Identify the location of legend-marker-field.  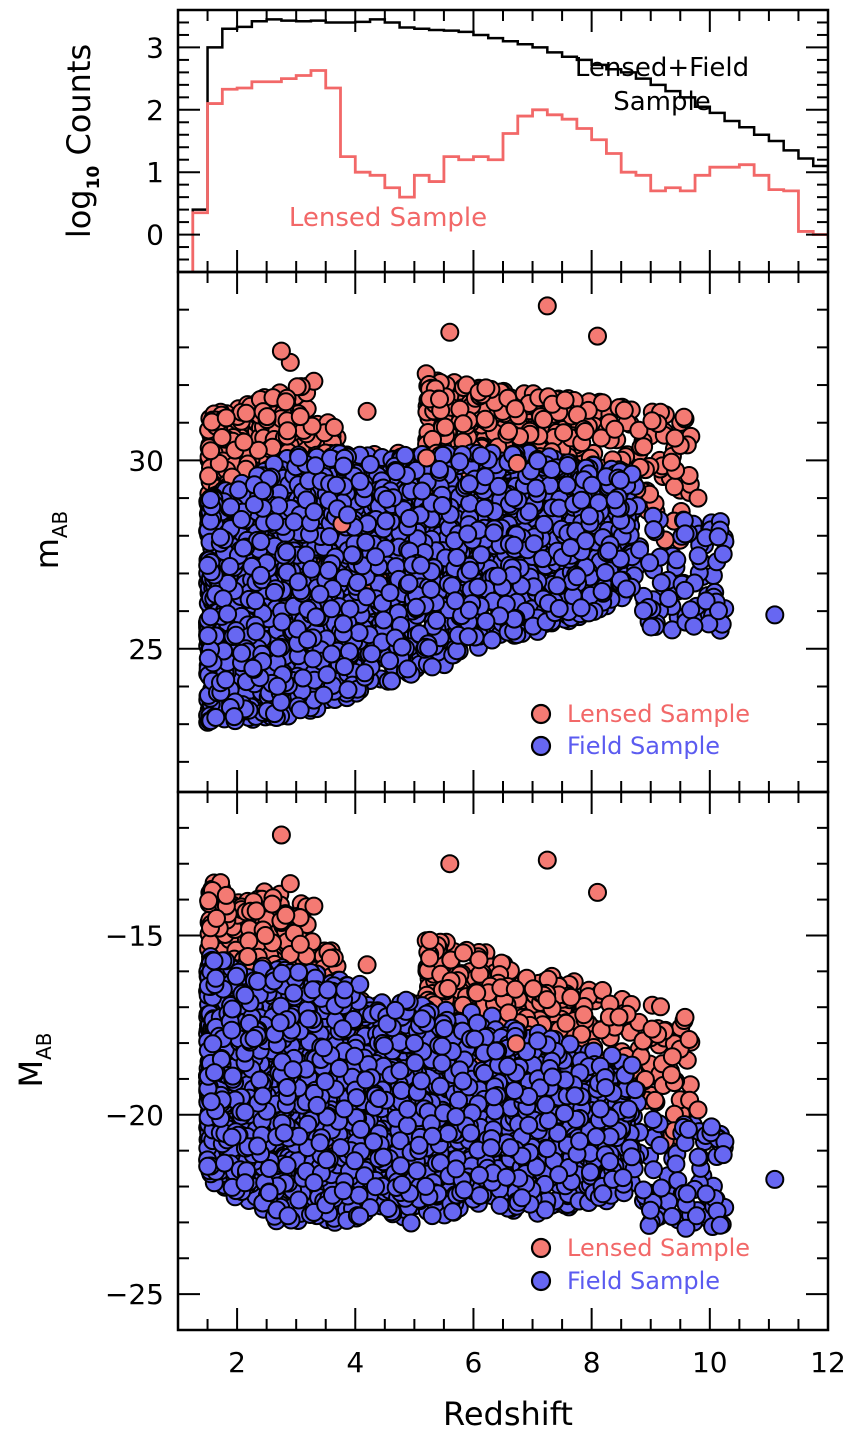
(541, 746).